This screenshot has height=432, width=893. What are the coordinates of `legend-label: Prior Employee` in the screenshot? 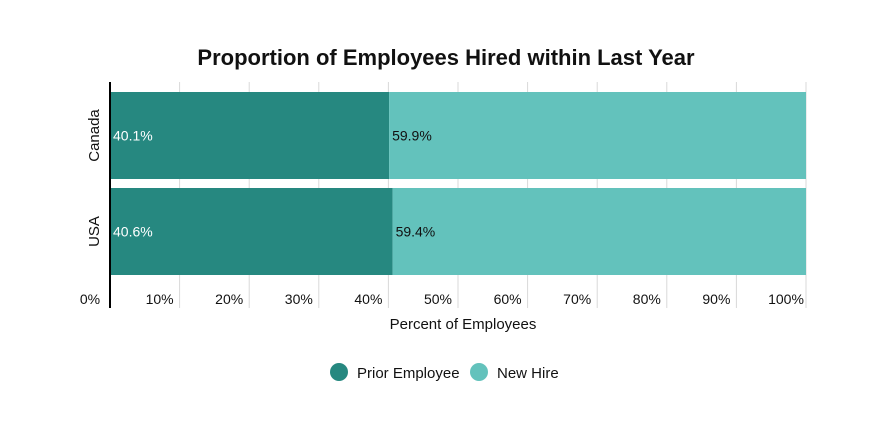 It's located at (408, 373).